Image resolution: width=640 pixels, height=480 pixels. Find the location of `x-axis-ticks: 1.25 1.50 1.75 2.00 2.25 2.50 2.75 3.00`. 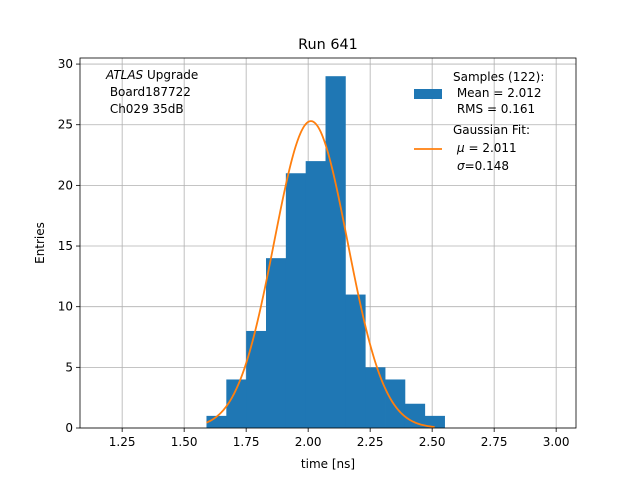

x-axis-ticks: 1.25 1.50 1.75 2.00 2.25 2.50 2.75 3.00 is located at coordinates (339, 438).